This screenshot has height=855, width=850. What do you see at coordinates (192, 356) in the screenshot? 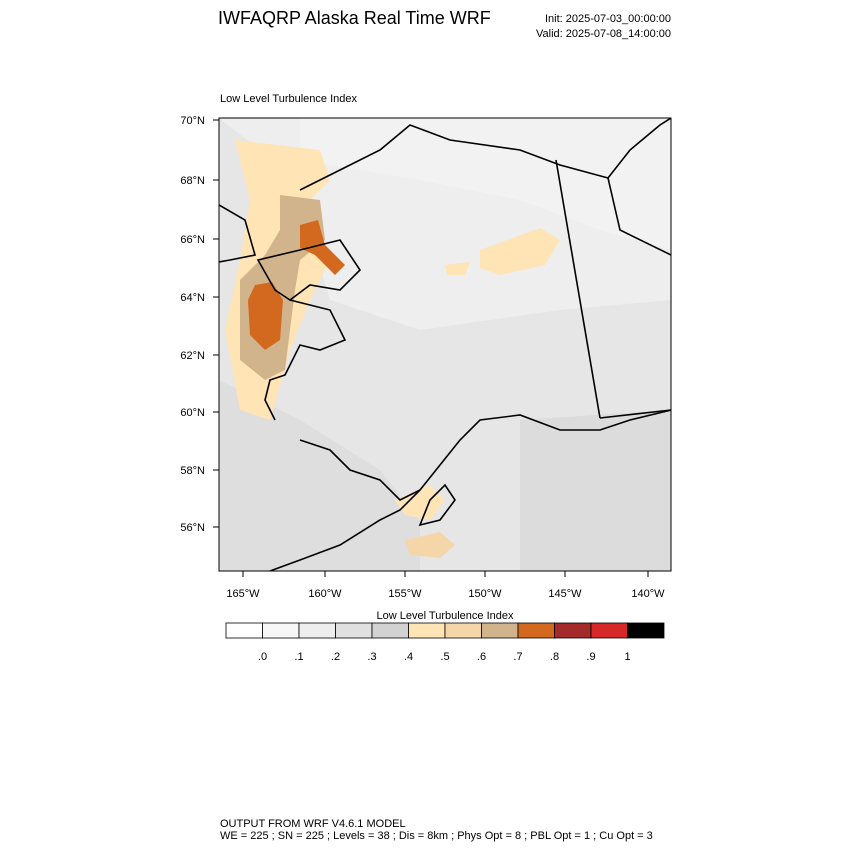
I see `lat-label: 62°N` at bounding box center [192, 356].